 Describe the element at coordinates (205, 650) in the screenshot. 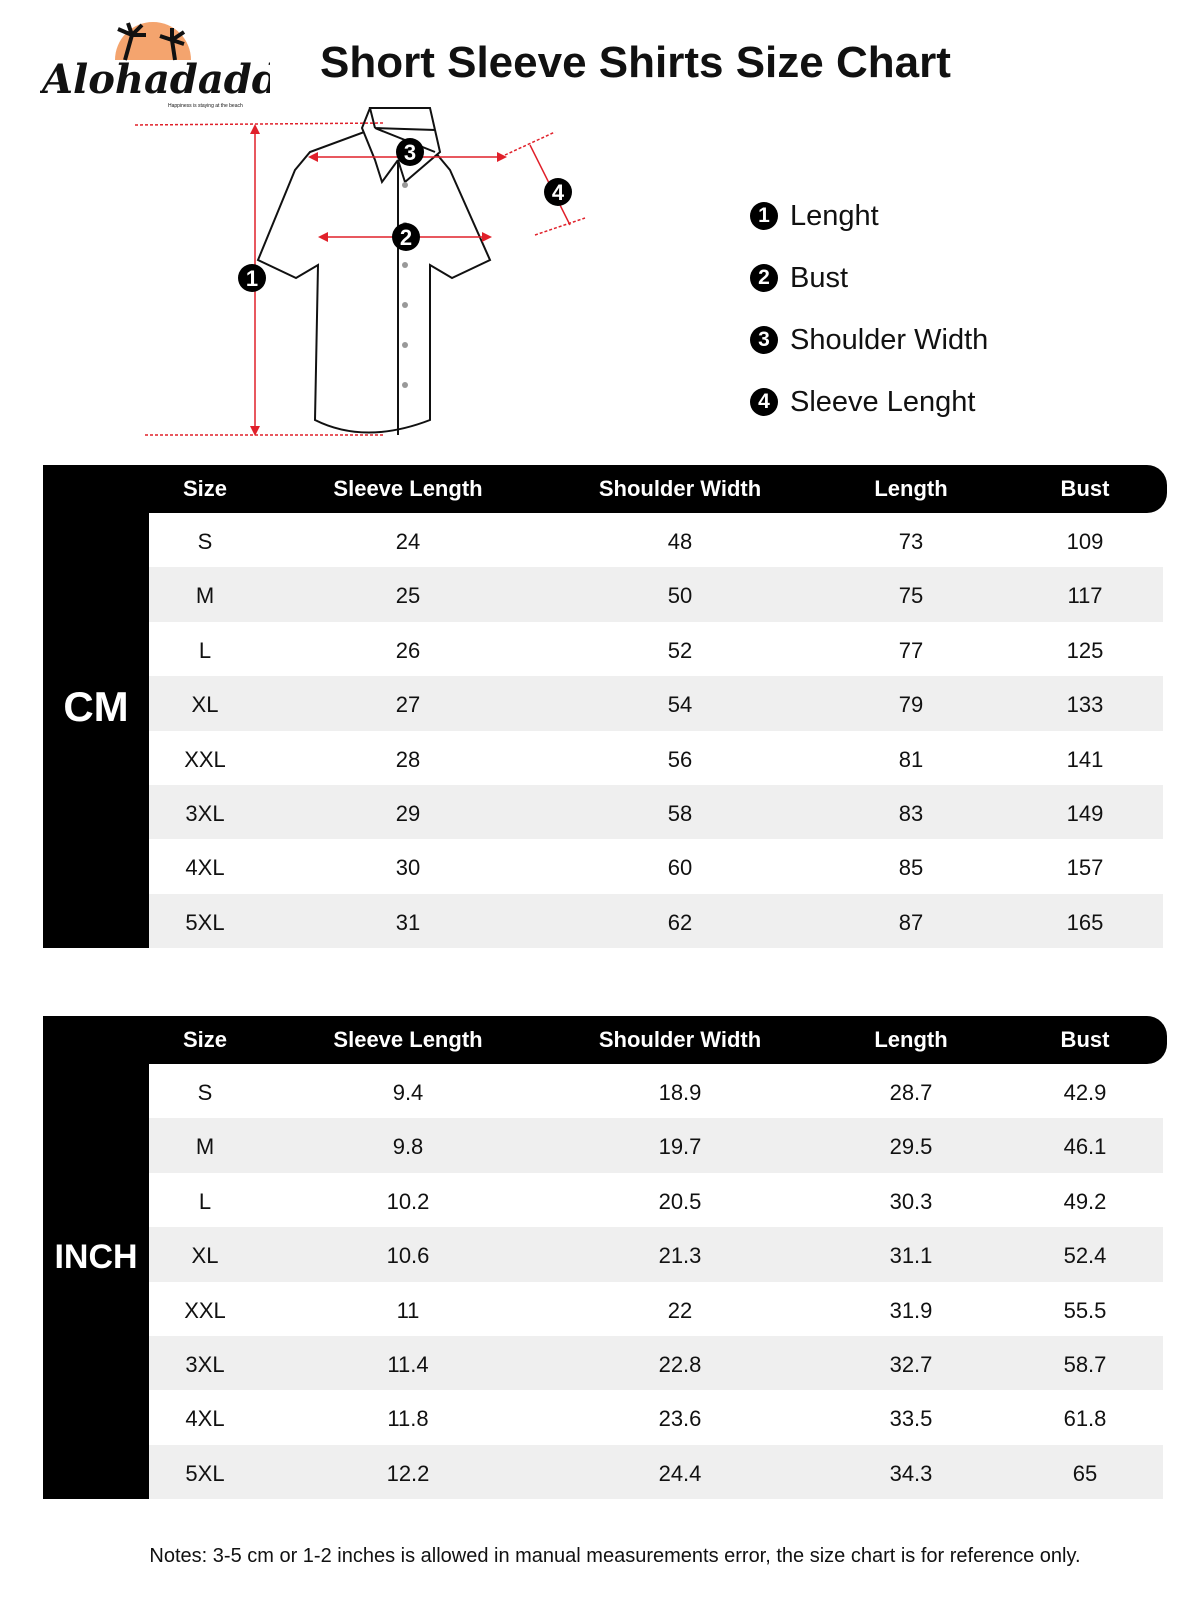

I see `table-cell: L` at that location.